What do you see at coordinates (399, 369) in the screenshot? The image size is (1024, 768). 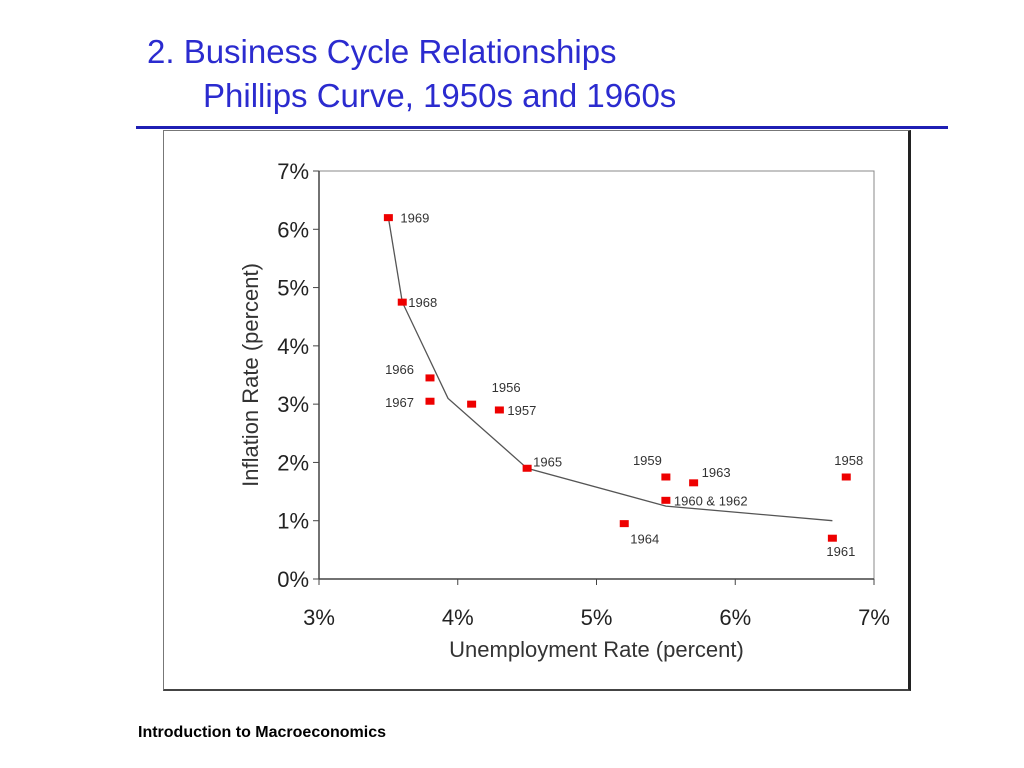 I see `data-label: 1966` at bounding box center [399, 369].